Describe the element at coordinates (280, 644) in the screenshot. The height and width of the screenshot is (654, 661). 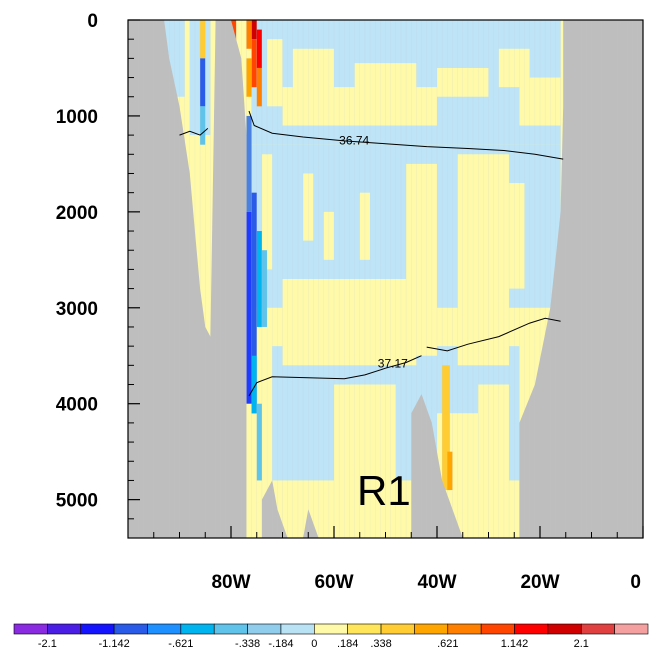
I see `colorbar-label: -.184` at that location.